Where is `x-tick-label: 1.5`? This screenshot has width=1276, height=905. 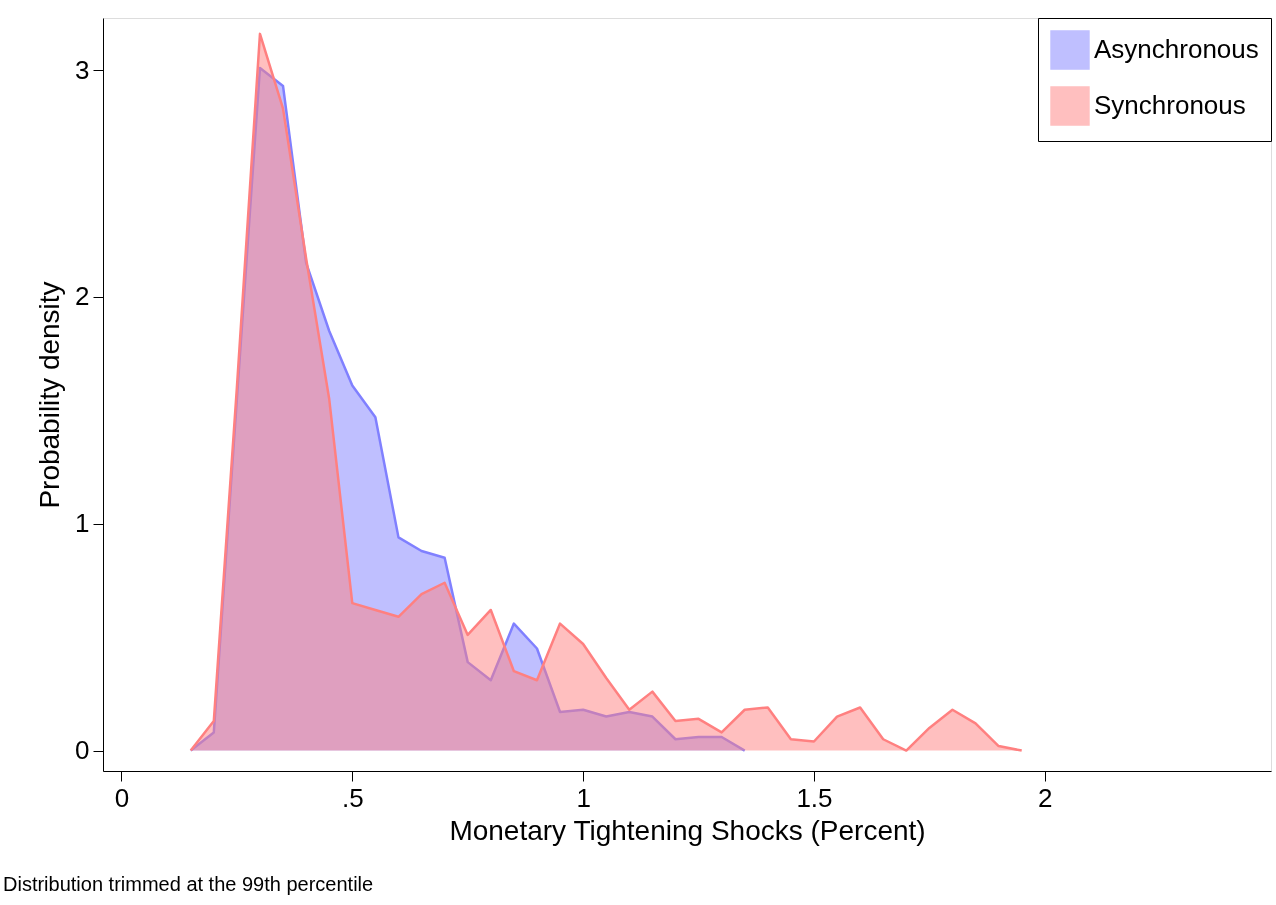 x-tick-label: 1.5 is located at coordinates (814, 797).